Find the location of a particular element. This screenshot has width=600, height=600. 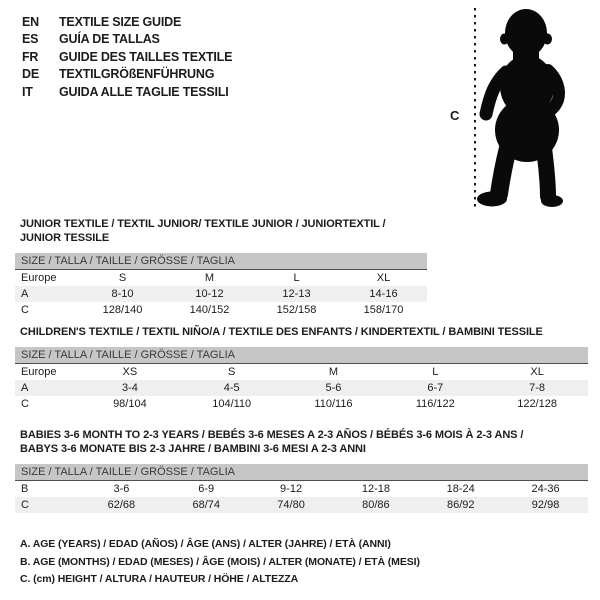

size-cell: 3-6 is located at coordinates (121, 489).